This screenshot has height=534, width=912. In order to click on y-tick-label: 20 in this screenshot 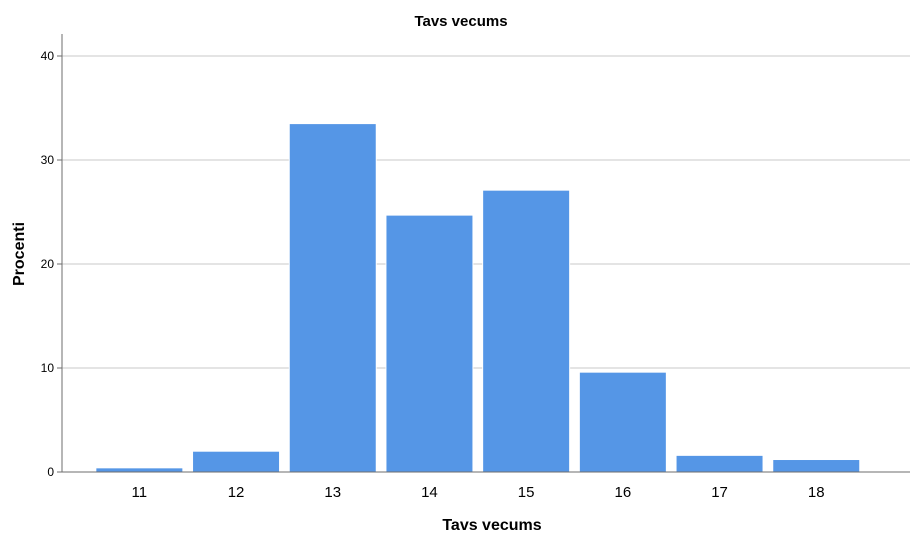, I will do `click(48, 264)`.